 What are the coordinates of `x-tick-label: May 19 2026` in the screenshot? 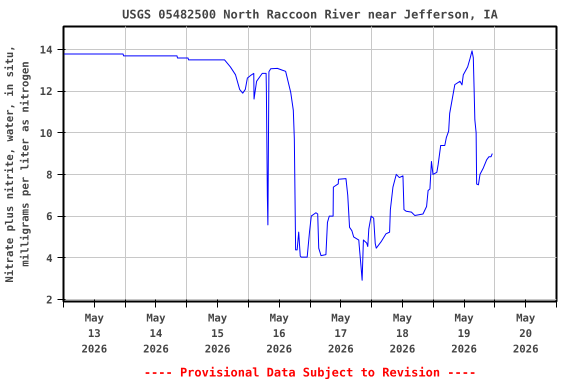 It's located at (464, 334).